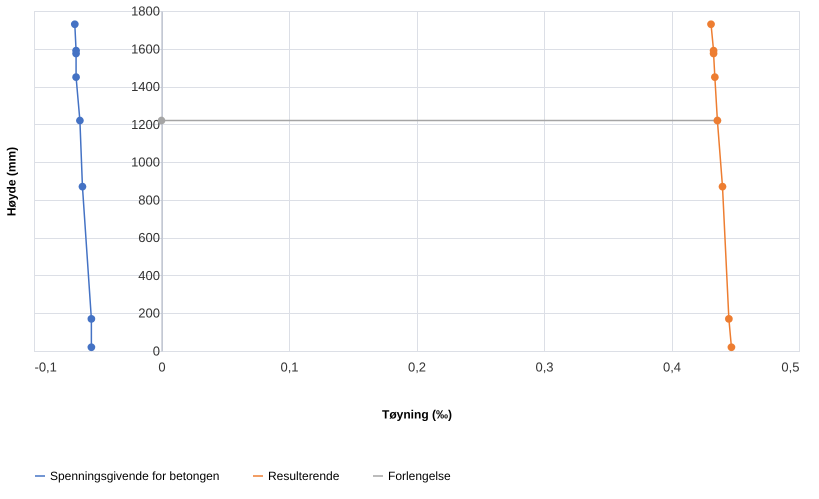 The height and width of the screenshot is (499, 819). I want to click on x-axis-title: Tøyning (‰), so click(417, 415).